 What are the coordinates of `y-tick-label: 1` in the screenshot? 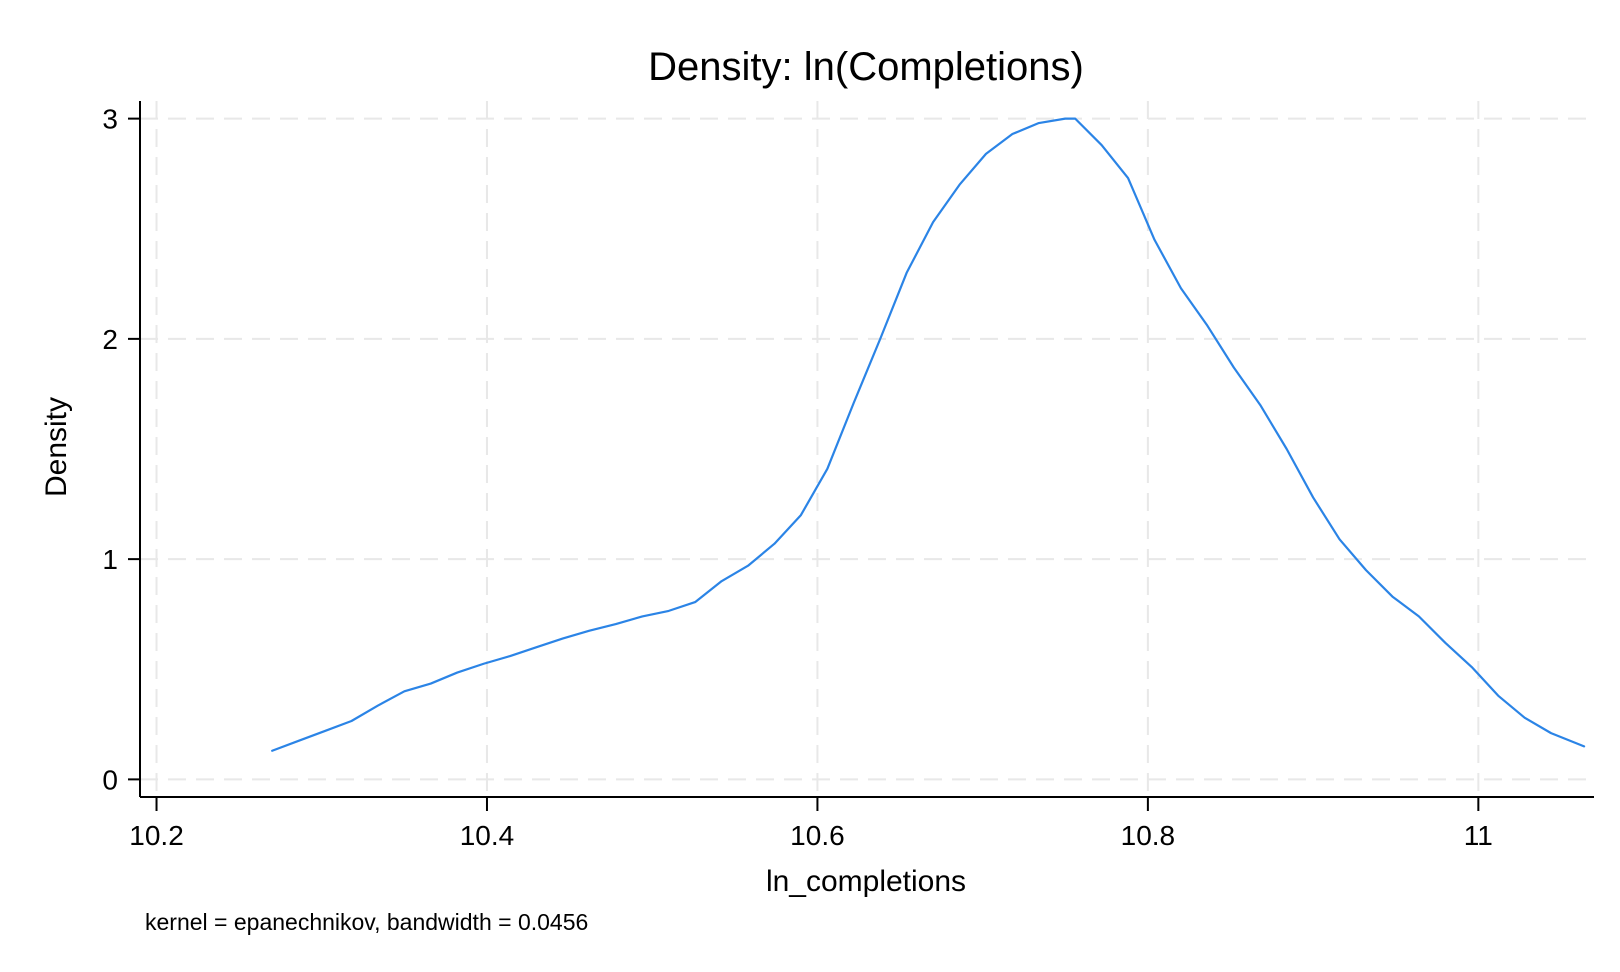 It's located at (110, 559).